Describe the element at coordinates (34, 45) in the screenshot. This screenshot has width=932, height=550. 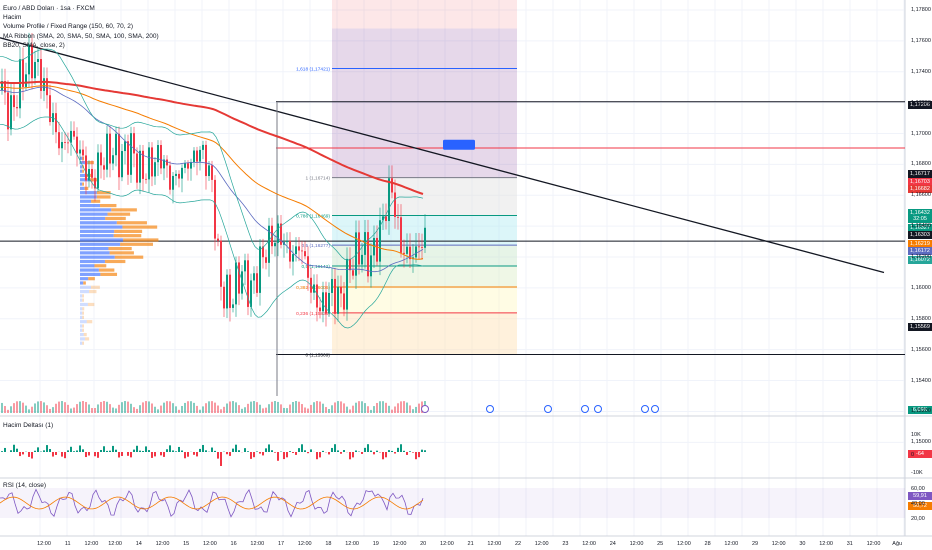
I see `bollinger-legend: BB20, SMA, close, 2)` at that location.